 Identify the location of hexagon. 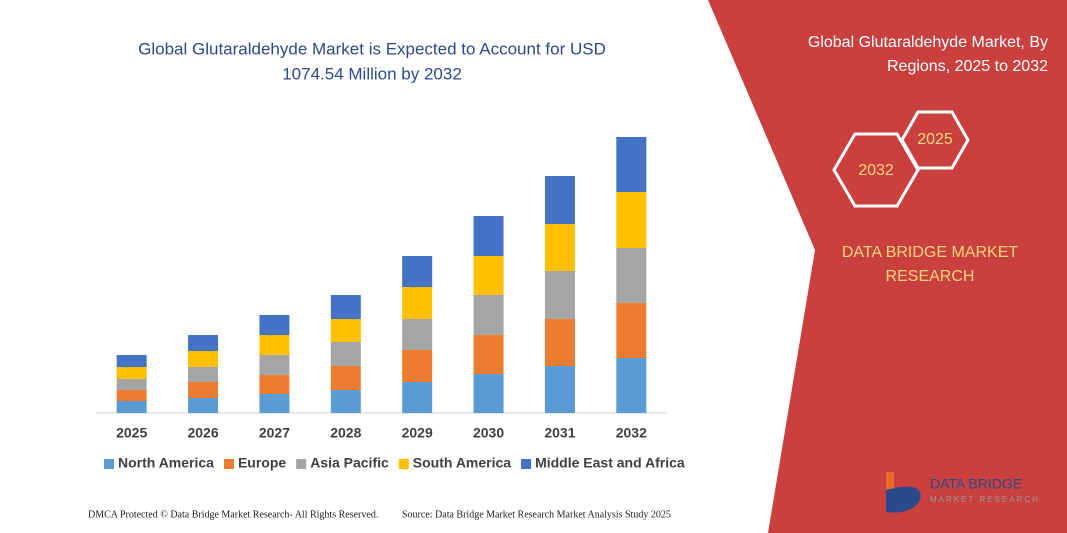
(876, 170).